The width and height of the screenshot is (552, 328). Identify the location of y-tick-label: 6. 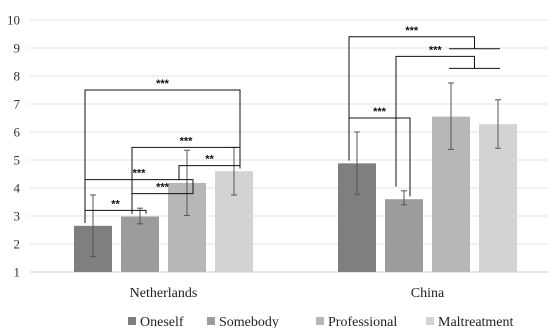
(17, 132).